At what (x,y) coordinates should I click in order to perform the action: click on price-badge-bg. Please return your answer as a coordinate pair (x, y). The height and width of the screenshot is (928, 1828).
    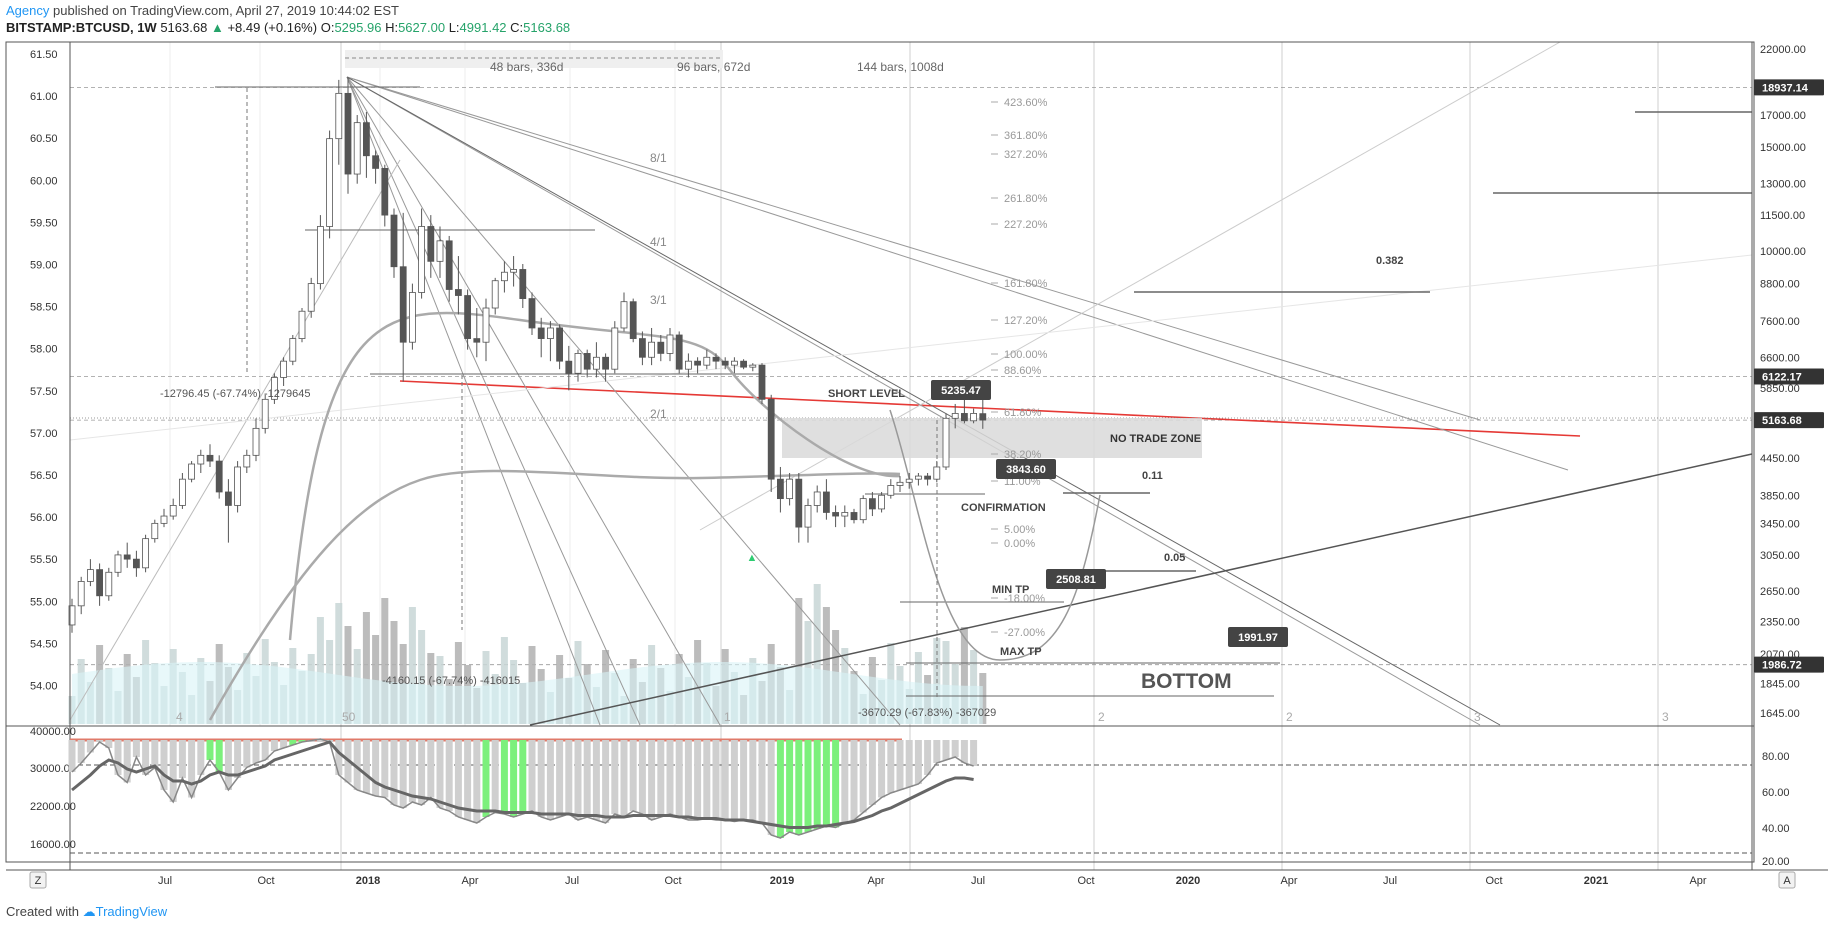
    Looking at the image, I should click on (1076, 579).